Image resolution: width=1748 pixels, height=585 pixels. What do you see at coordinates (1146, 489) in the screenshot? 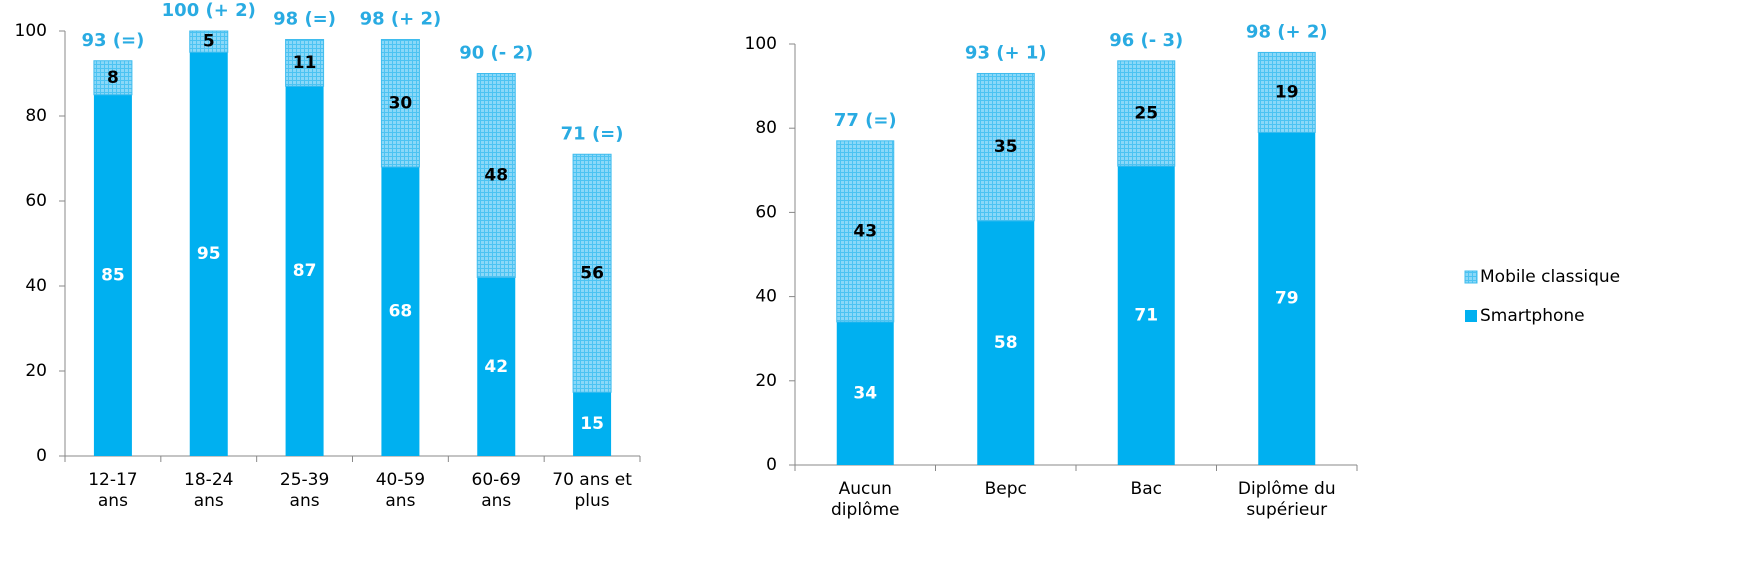
I see `x-tick-label: Bac` at bounding box center [1146, 489].